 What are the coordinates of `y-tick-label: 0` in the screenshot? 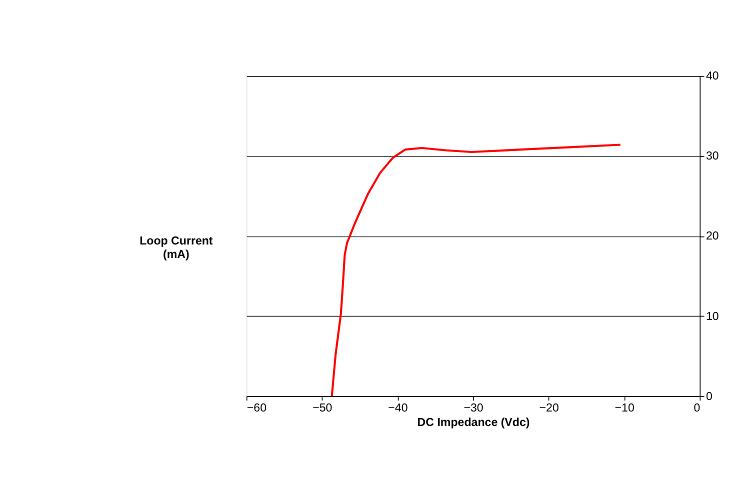 It's located at (709, 396).